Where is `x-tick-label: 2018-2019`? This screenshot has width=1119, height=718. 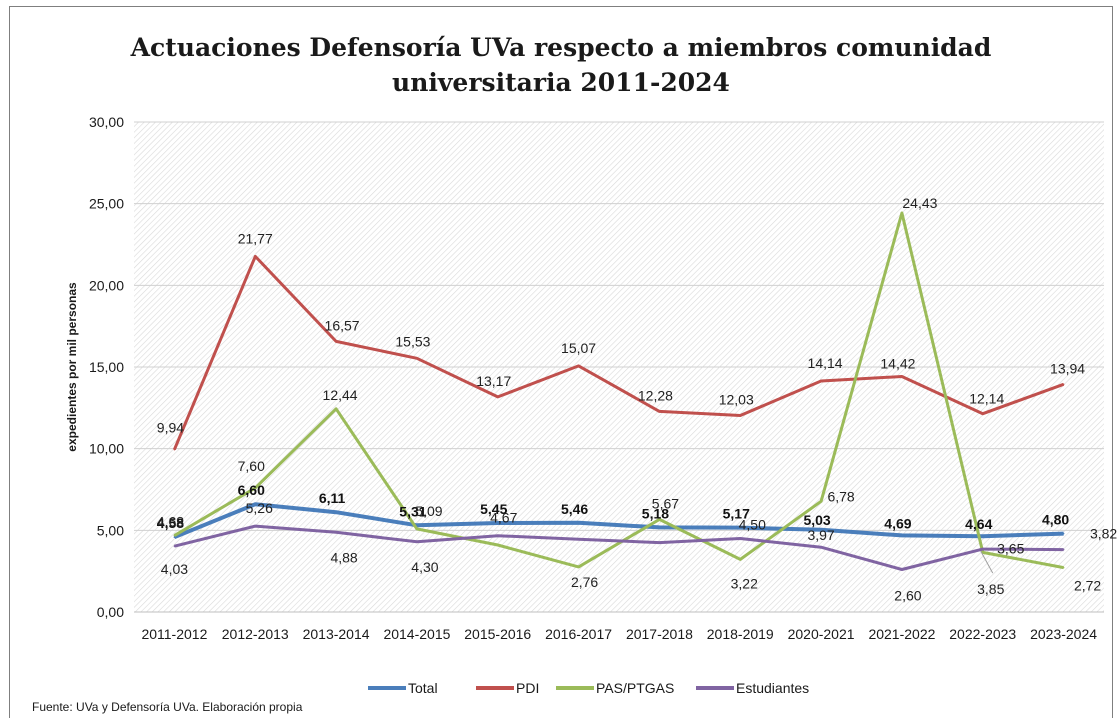
x-tick-label: 2018-2019 is located at coordinates (740, 634).